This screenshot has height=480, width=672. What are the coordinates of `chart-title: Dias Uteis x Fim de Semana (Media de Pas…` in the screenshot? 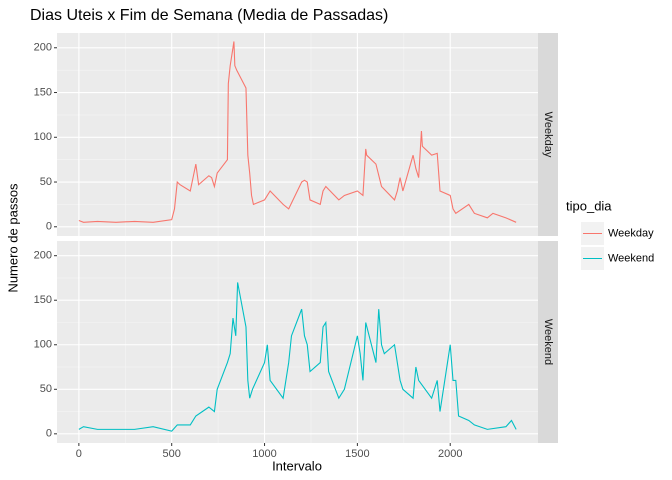 It's located at (209, 15).